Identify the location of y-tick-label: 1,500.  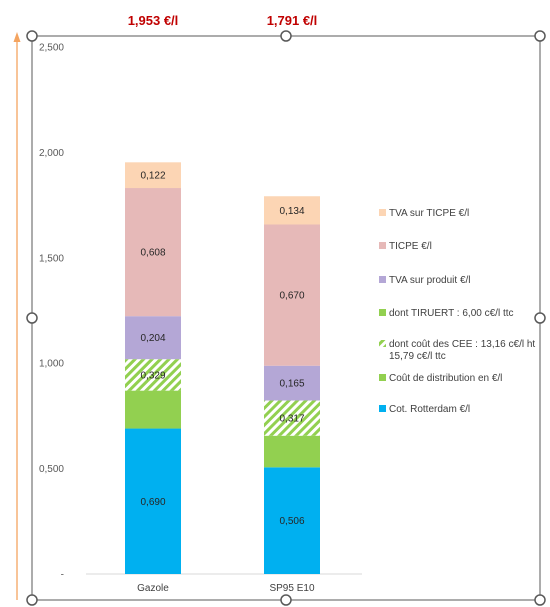
(51, 258).